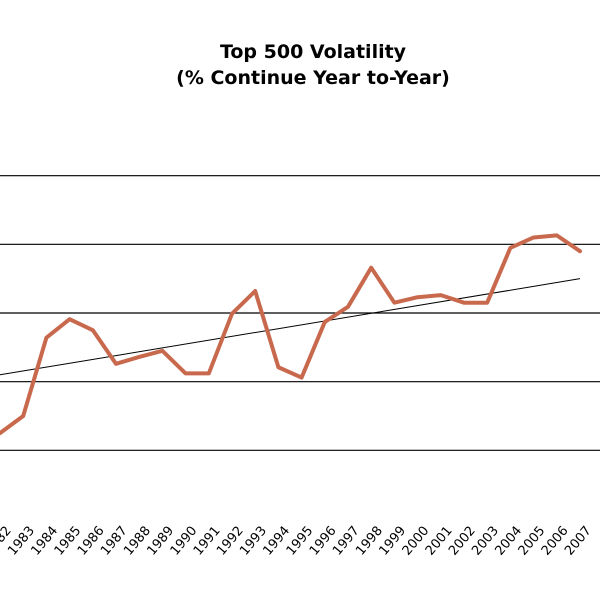 This screenshot has width=600, height=600. Describe the element at coordinates (578, 541) in the screenshot. I see `x-tick-label: 2007` at that location.